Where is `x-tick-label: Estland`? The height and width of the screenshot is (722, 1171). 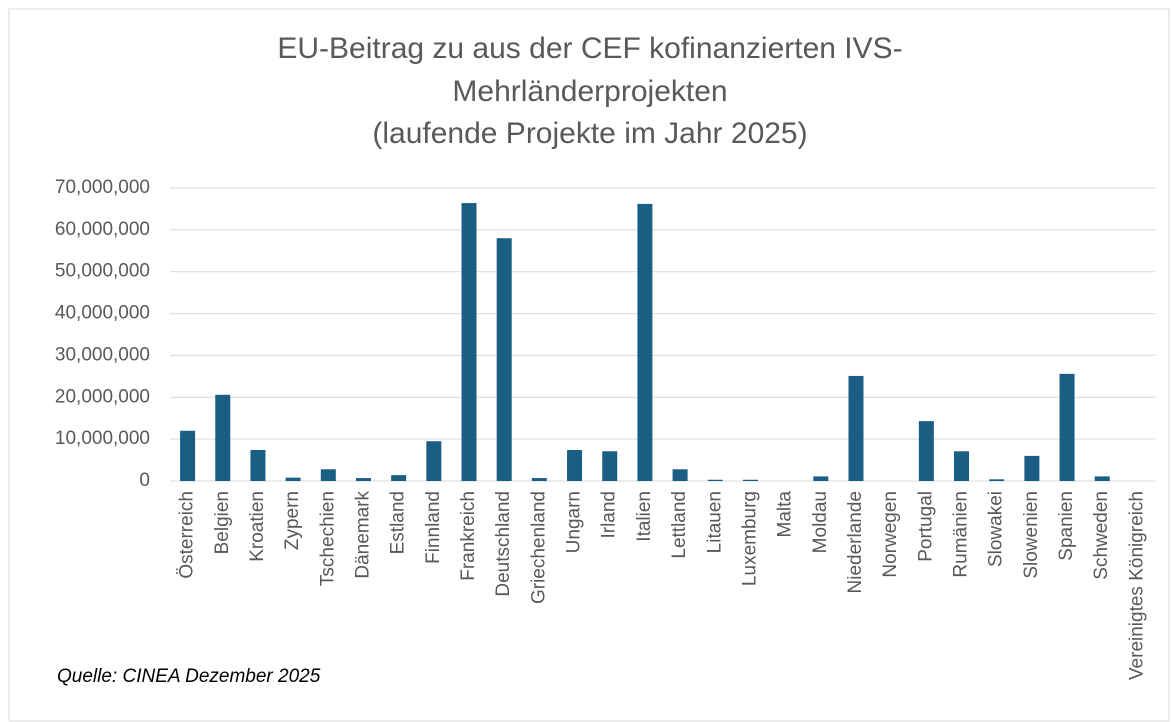 x-tick-label: Estland is located at coordinates (398, 522).